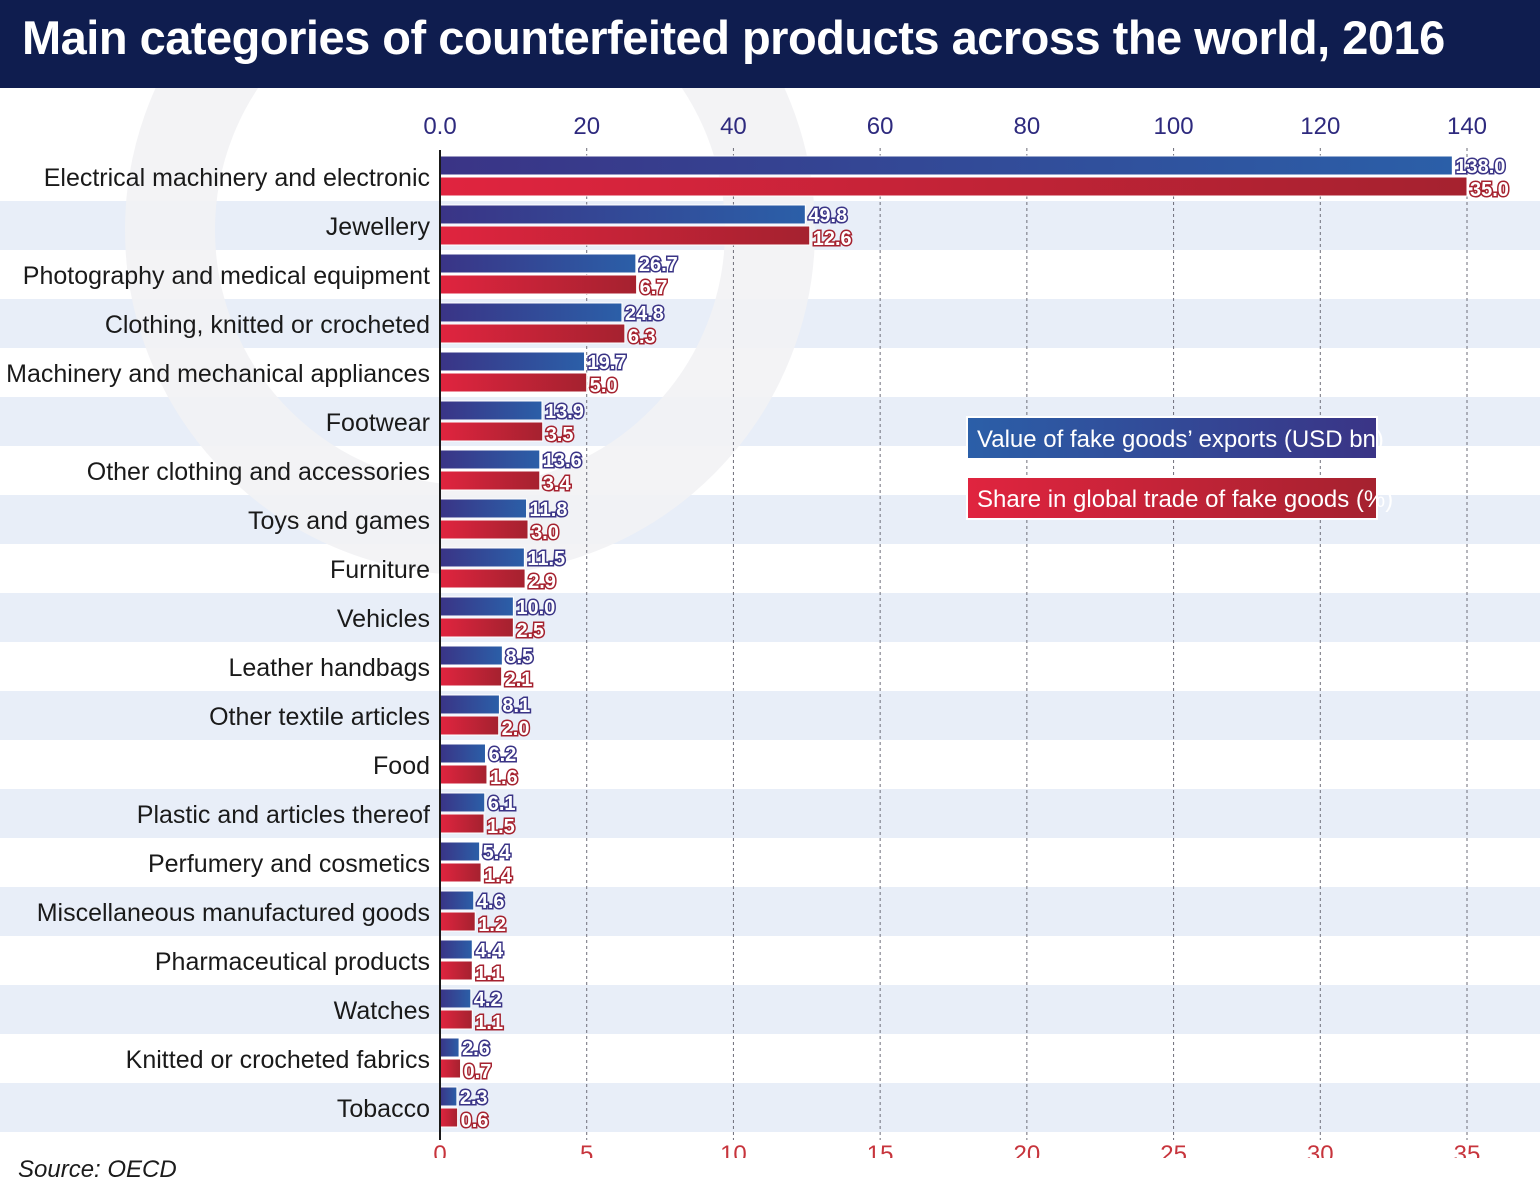 Image resolution: width=1540 pixels, height=1197 pixels. I want to click on top-axis-tick-label: 80, so click(1027, 126).